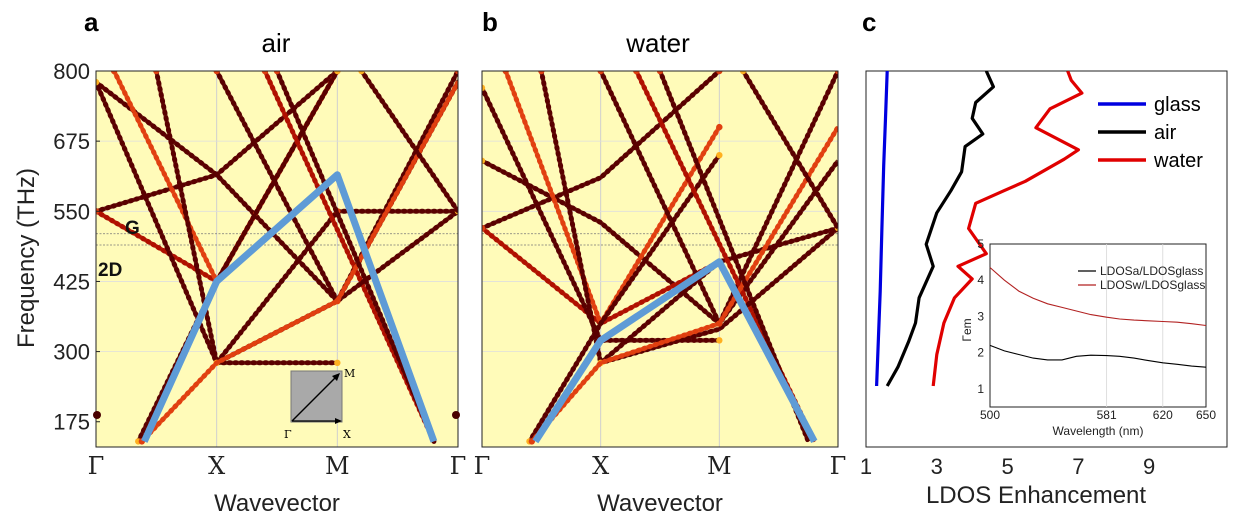 This screenshot has height=519, width=1233. Describe the element at coordinates (1098, 431) in the screenshot. I see `inset-x-label: Wavelength (nm)` at that location.